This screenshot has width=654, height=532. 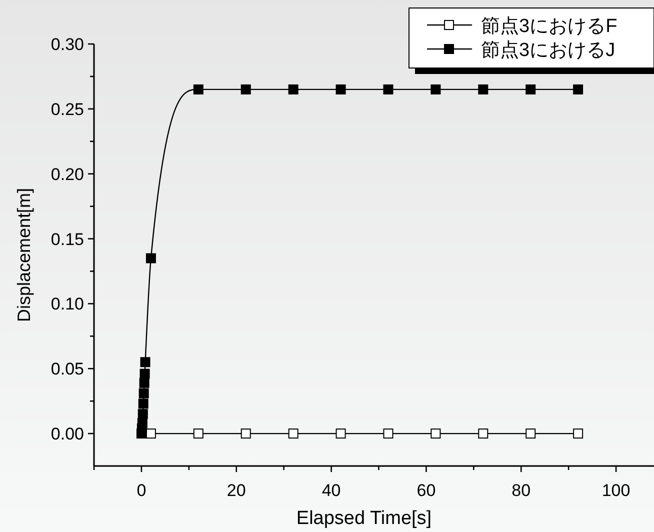 I want to click on x-tick-label: 40, so click(x=331, y=490).